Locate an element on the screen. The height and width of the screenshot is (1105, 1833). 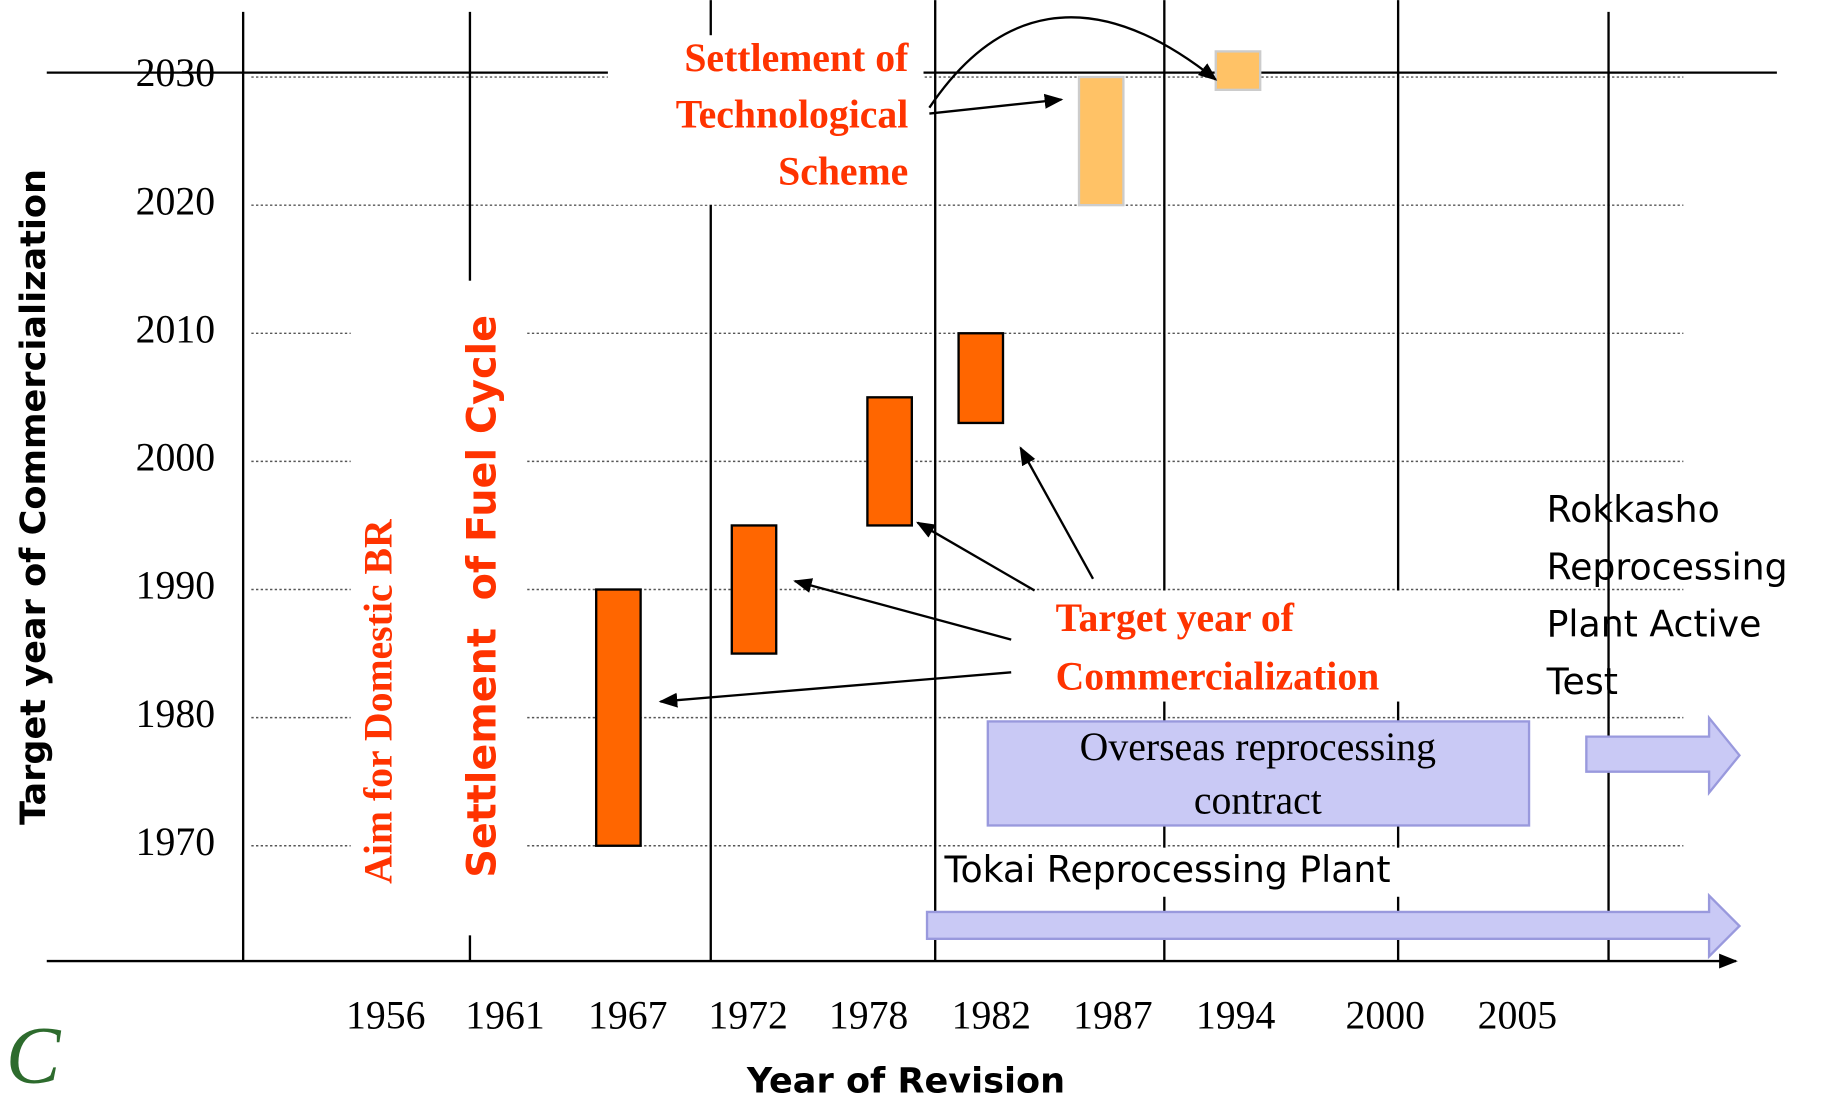
y-tick-label: 2000 is located at coordinates (175, 458).